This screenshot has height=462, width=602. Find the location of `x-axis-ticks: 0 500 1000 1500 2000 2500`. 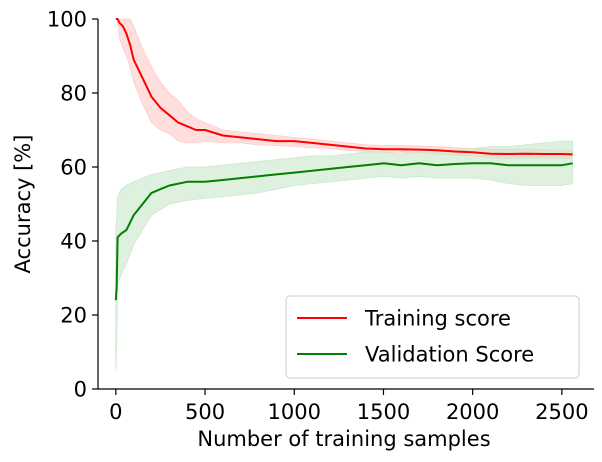

x-axis-ticks: 0 500 1000 1500 2000 2500 is located at coordinates (349, 406).